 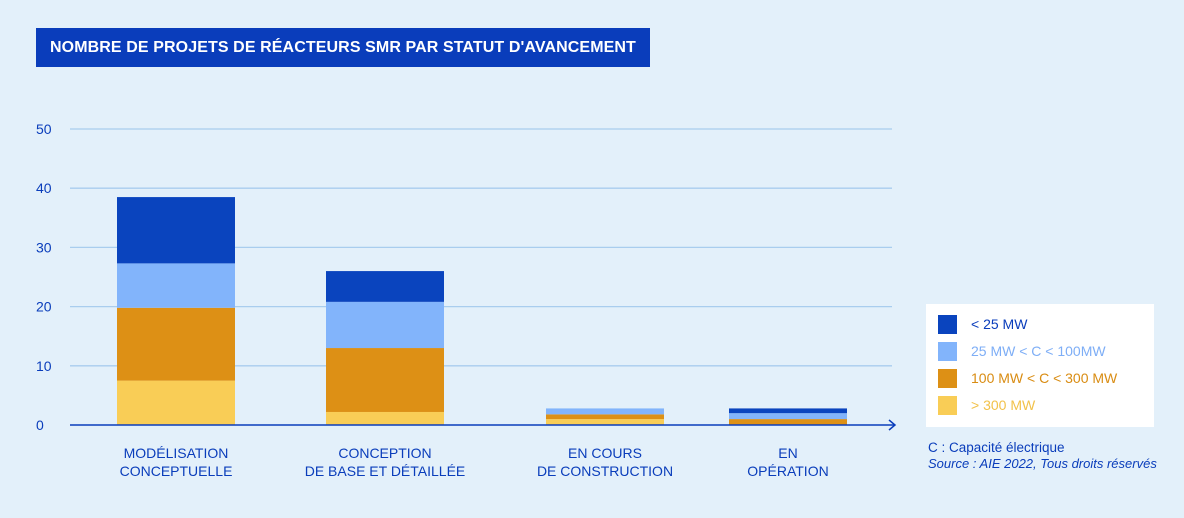 I want to click on x-category-label: DE CONSTRUCTION, so click(x=605, y=471).